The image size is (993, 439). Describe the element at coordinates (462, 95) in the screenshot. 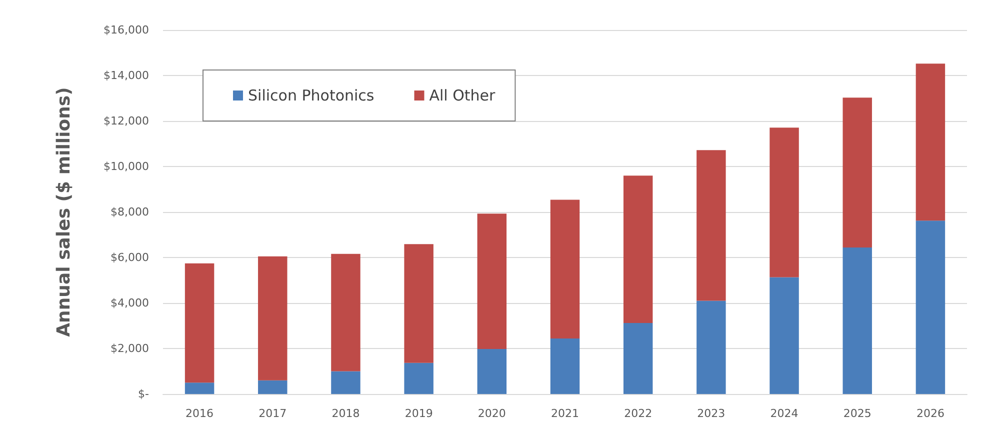

I see `legend-label: All Other` at that location.